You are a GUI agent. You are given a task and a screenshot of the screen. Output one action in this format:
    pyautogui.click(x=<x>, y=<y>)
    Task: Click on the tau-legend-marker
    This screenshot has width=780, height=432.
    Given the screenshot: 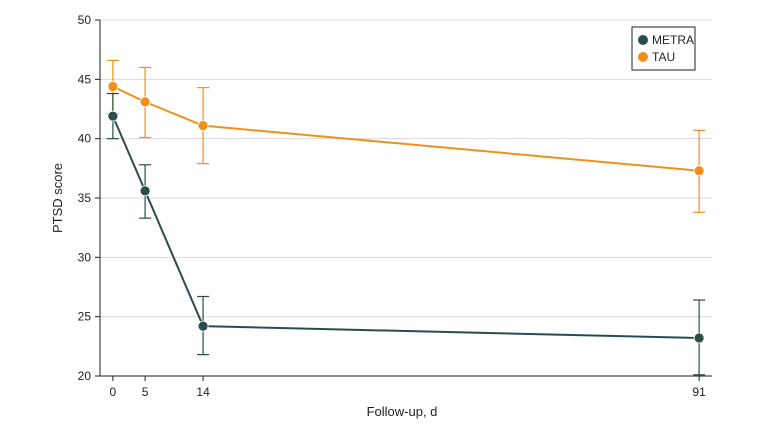 What is the action you would take?
    pyautogui.click(x=643, y=57)
    